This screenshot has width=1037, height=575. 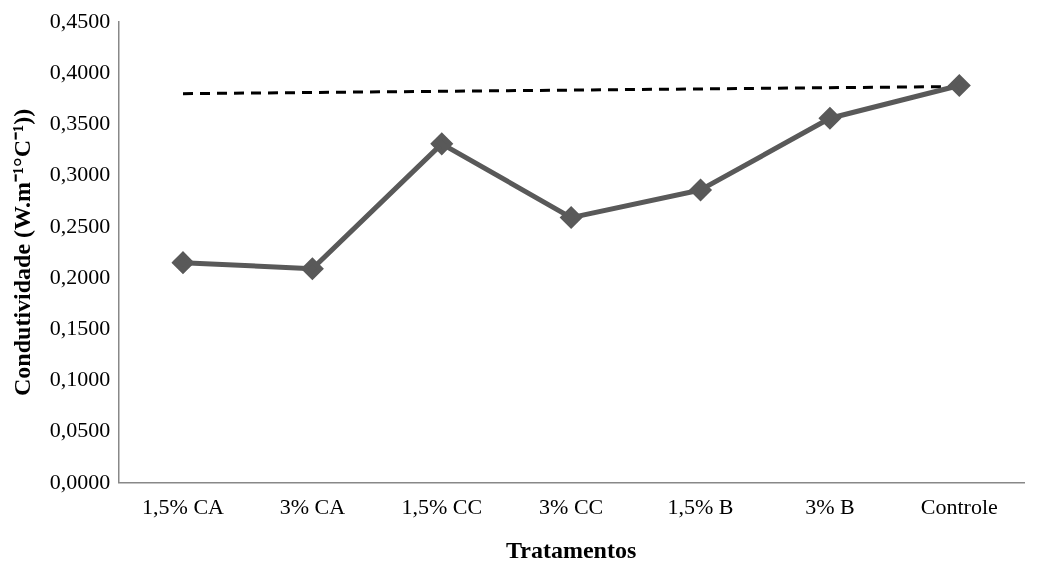 I want to click on y-tick-label: 0,1500, so click(x=80, y=327).